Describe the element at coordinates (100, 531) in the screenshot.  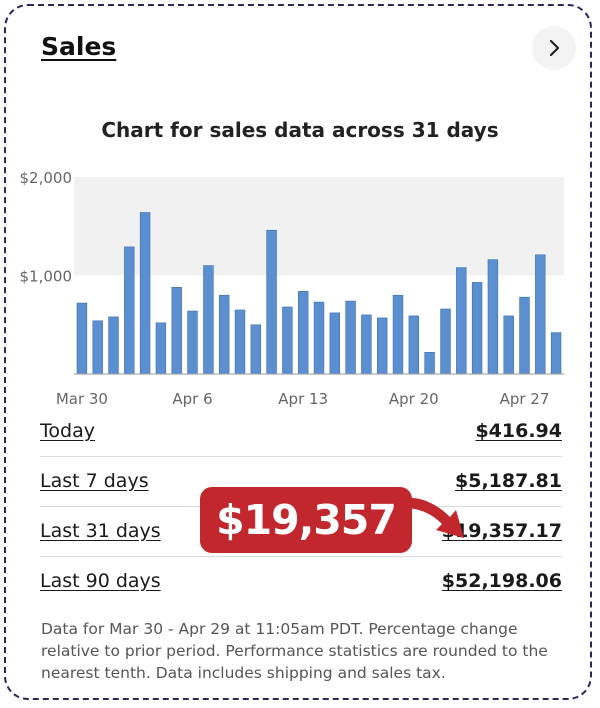
I see `last31-label: Last 31 days` at that location.